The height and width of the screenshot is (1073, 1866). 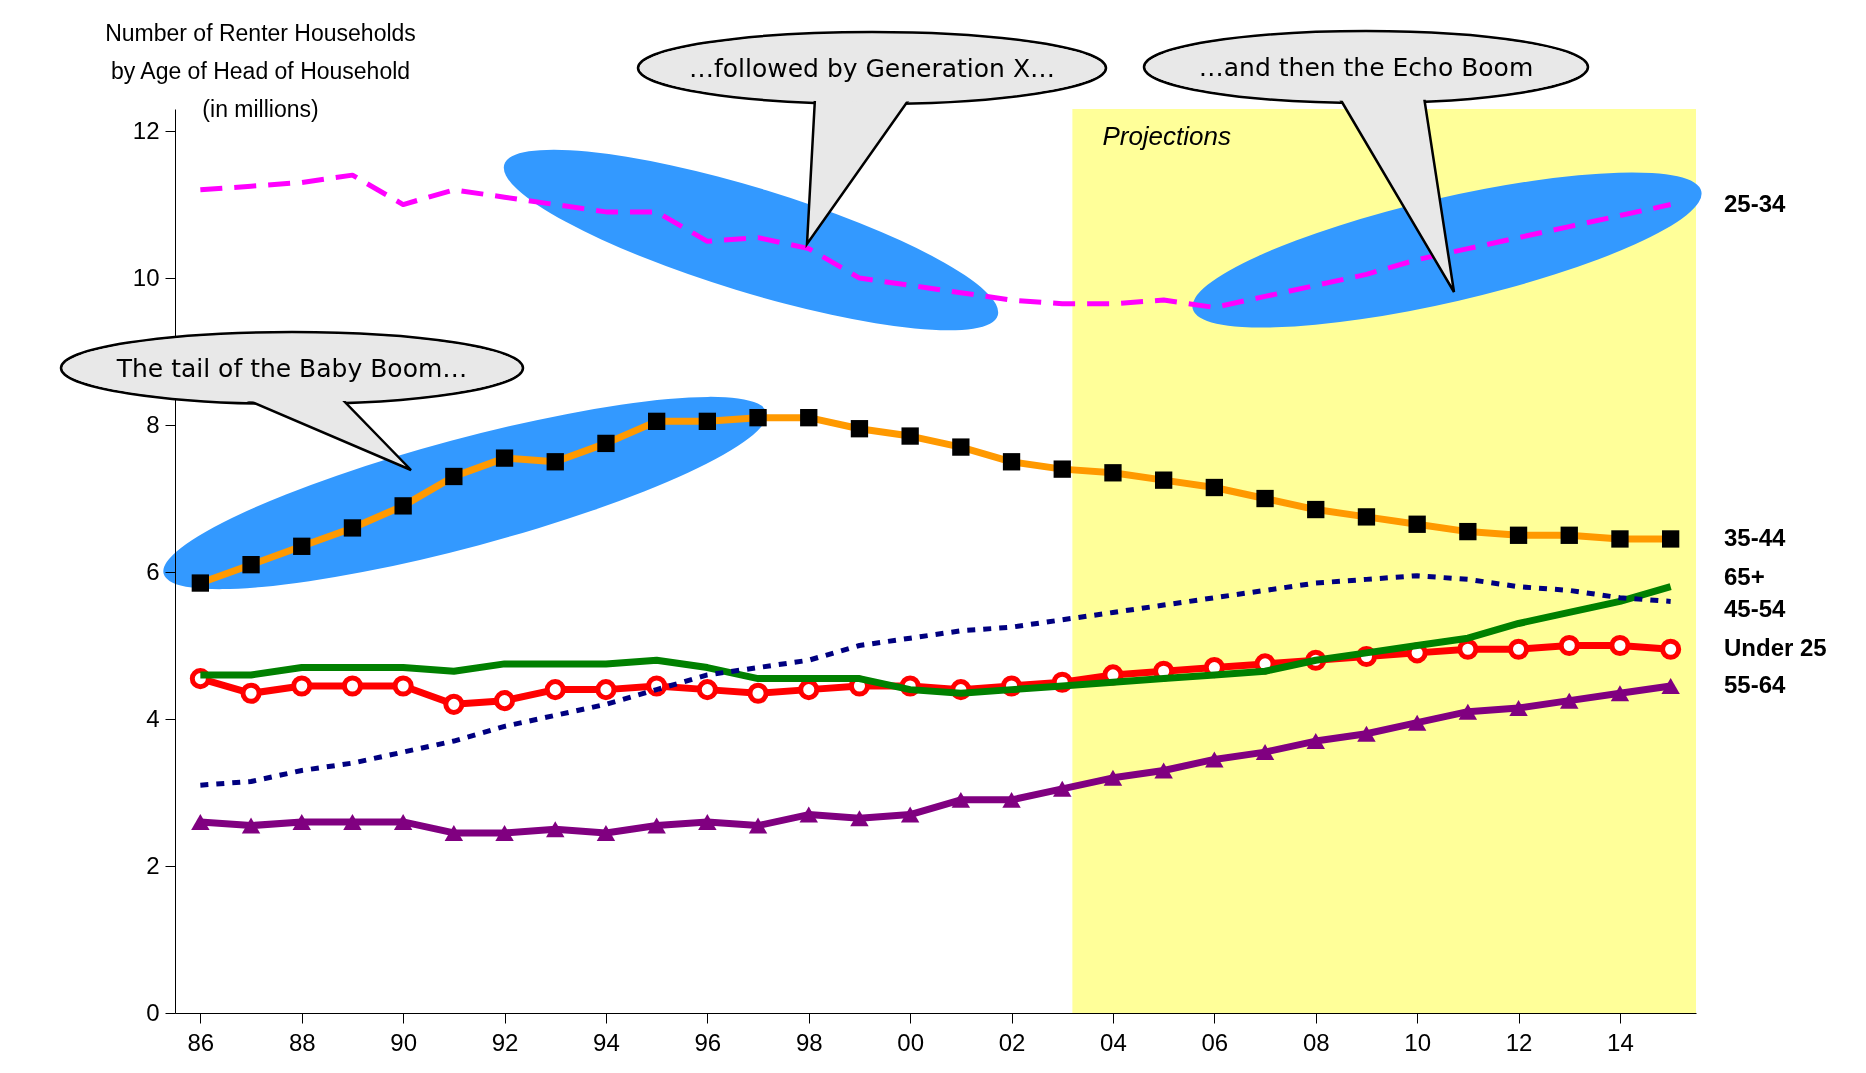 What do you see at coordinates (153, 571) in the screenshot?
I see `y-tick-label: 6` at bounding box center [153, 571].